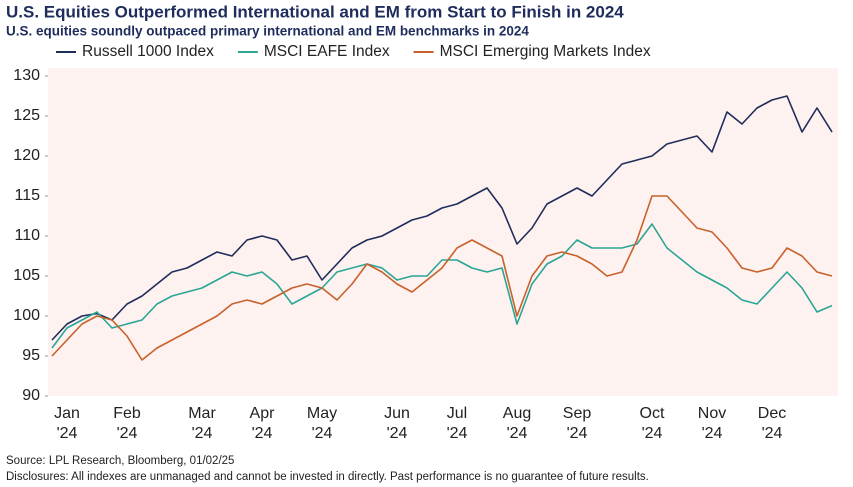 This screenshot has height=487, width=853. Describe the element at coordinates (517, 423) in the screenshot. I see `x-tick-label: Aug '24` at that location.